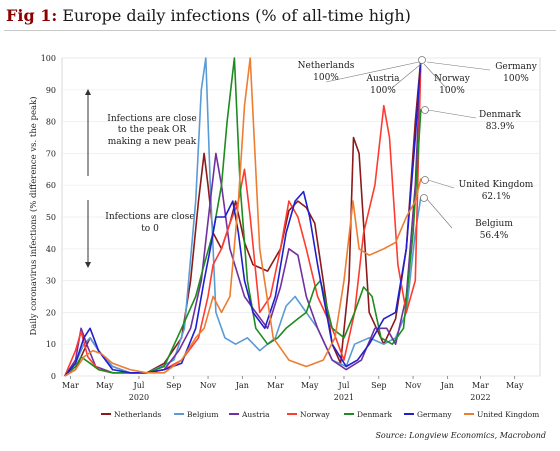 This screenshot has width=560, height=451. What do you see at coordinates (280, 30) in the screenshot?
I see `title-divider` at bounding box center [280, 30].